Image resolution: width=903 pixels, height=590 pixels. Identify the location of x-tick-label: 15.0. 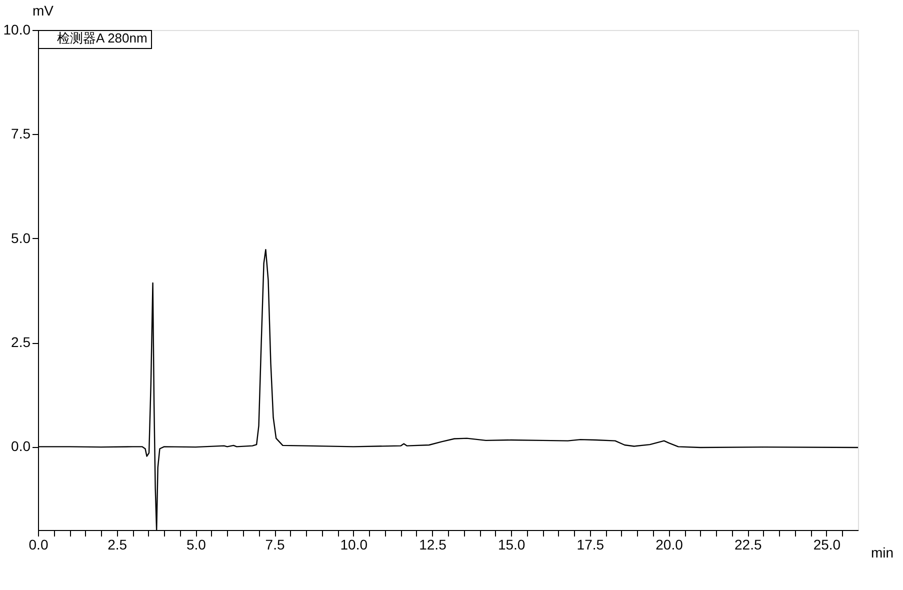
(512, 544).